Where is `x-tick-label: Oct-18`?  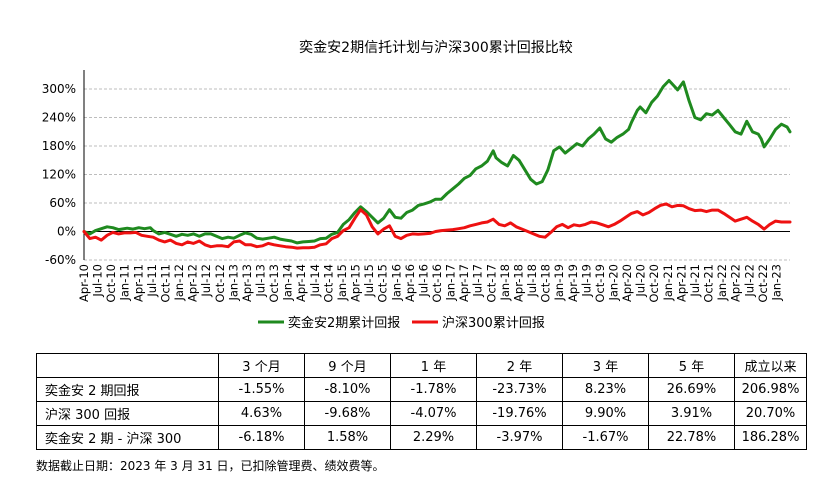 x-tick-label: Oct-18 is located at coordinates (546, 283).